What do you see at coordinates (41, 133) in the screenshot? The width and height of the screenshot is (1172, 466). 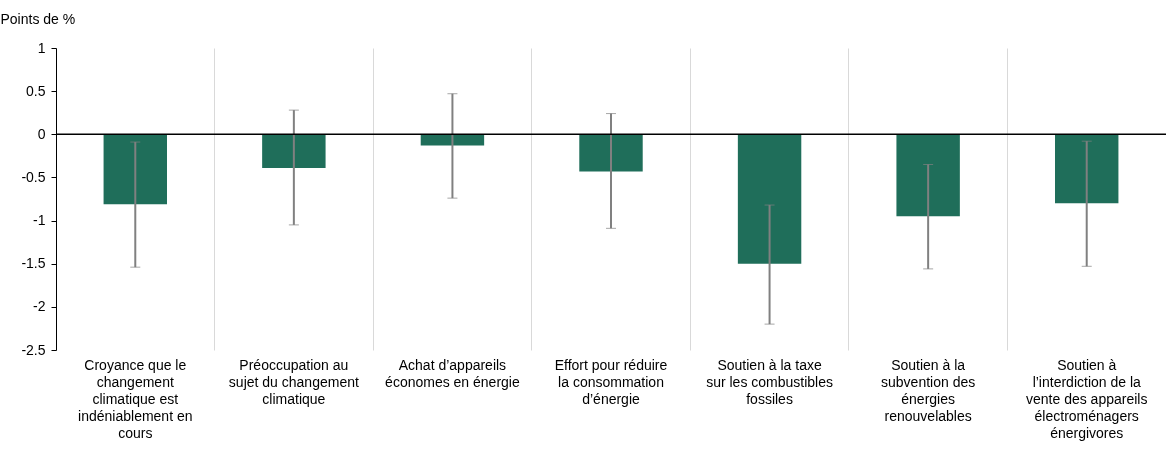 I see `y-tick-label: 0` at bounding box center [41, 133].